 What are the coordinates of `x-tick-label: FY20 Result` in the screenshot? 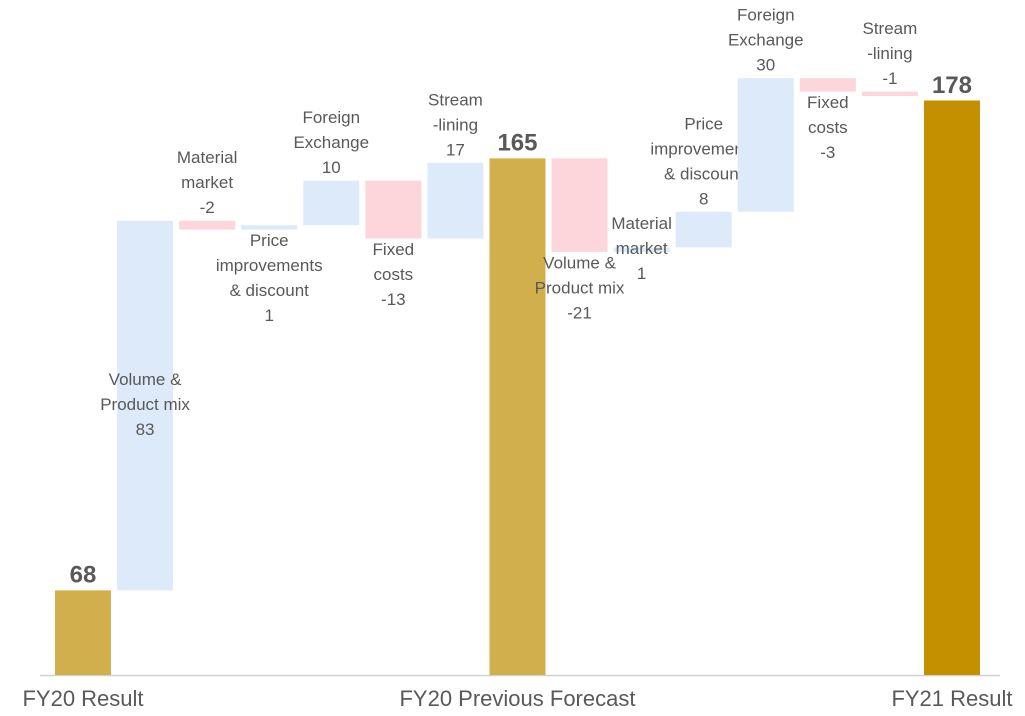 It's located at (82, 698).